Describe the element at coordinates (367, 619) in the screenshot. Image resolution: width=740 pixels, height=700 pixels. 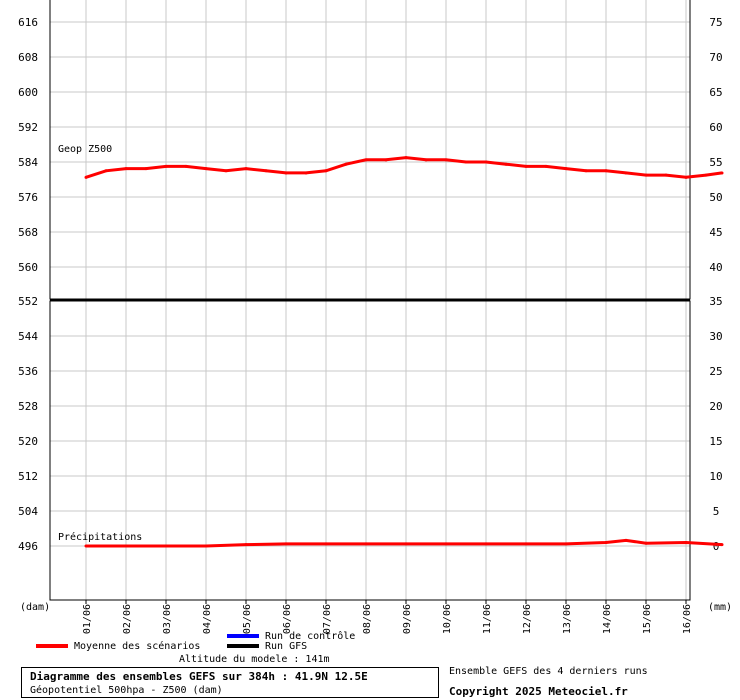
I see `xtick-label: 08/06` at that location.